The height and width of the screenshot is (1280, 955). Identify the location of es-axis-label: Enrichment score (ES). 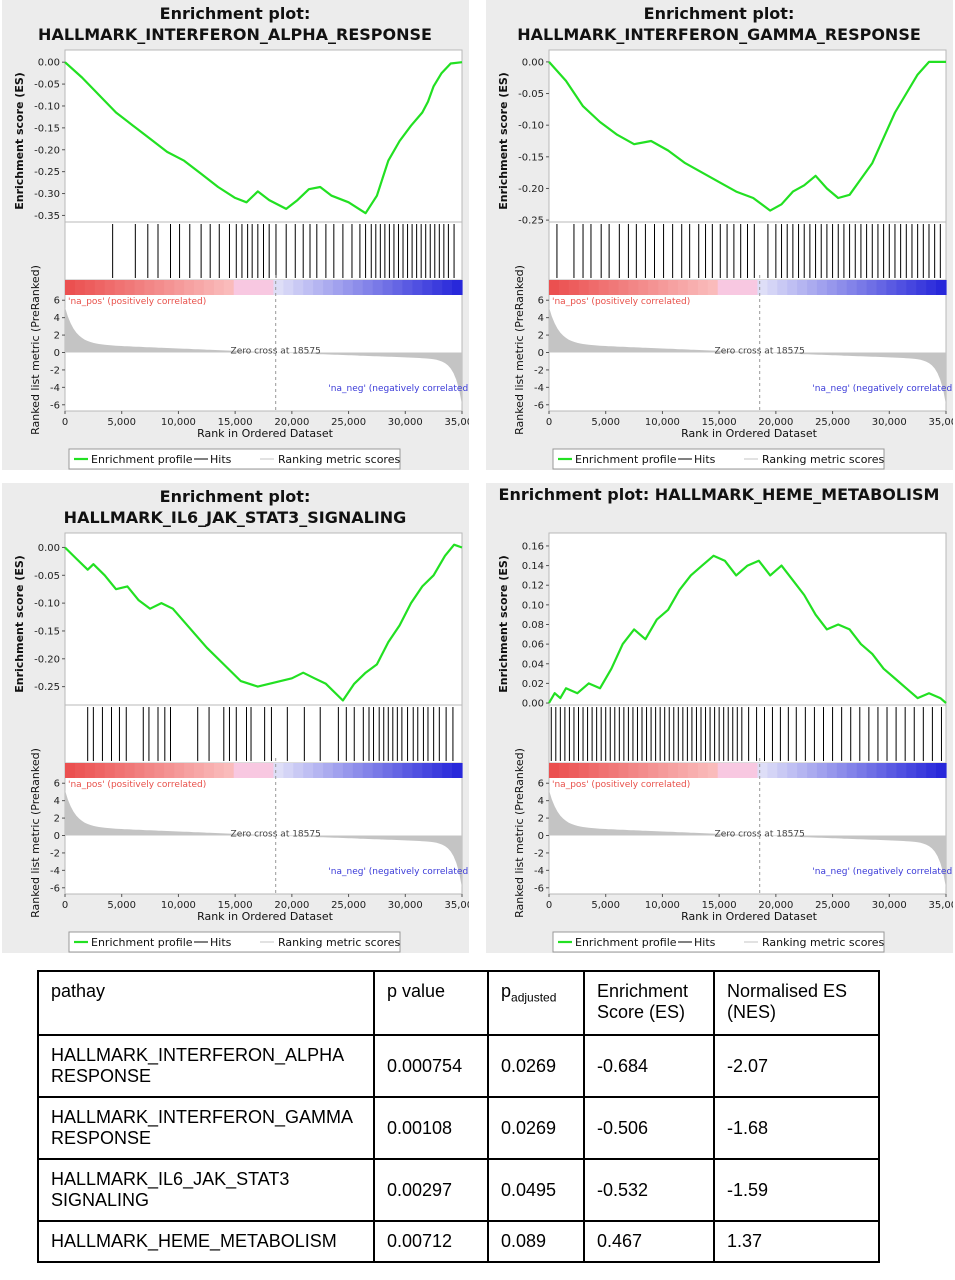
(503, 141).